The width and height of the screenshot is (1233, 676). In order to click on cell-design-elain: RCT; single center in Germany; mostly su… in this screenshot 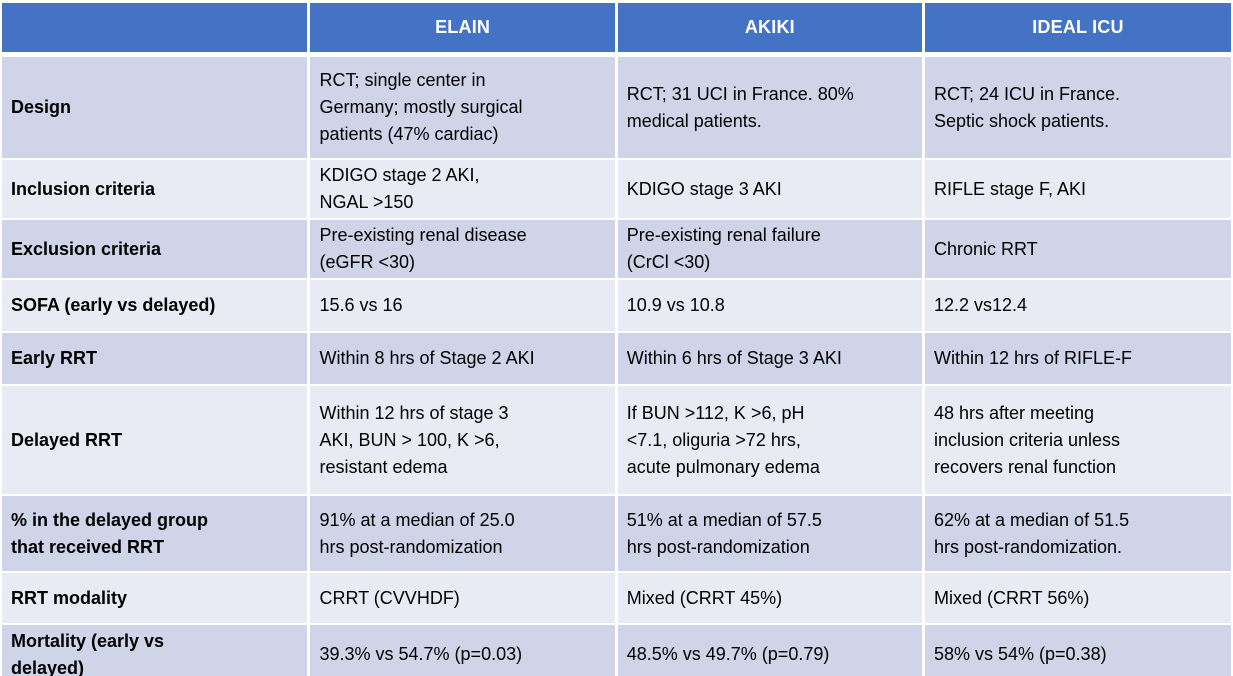, I will do `click(464, 108)`.